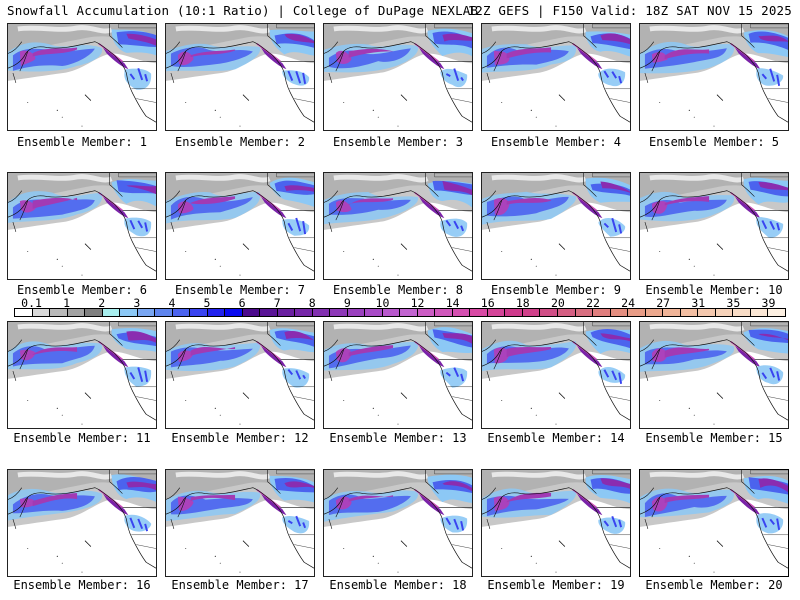 The height and width of the screenshot is (600, 800). I want to click on ensemble-member-label: Ensemble Member: 11, so click(82, 438).